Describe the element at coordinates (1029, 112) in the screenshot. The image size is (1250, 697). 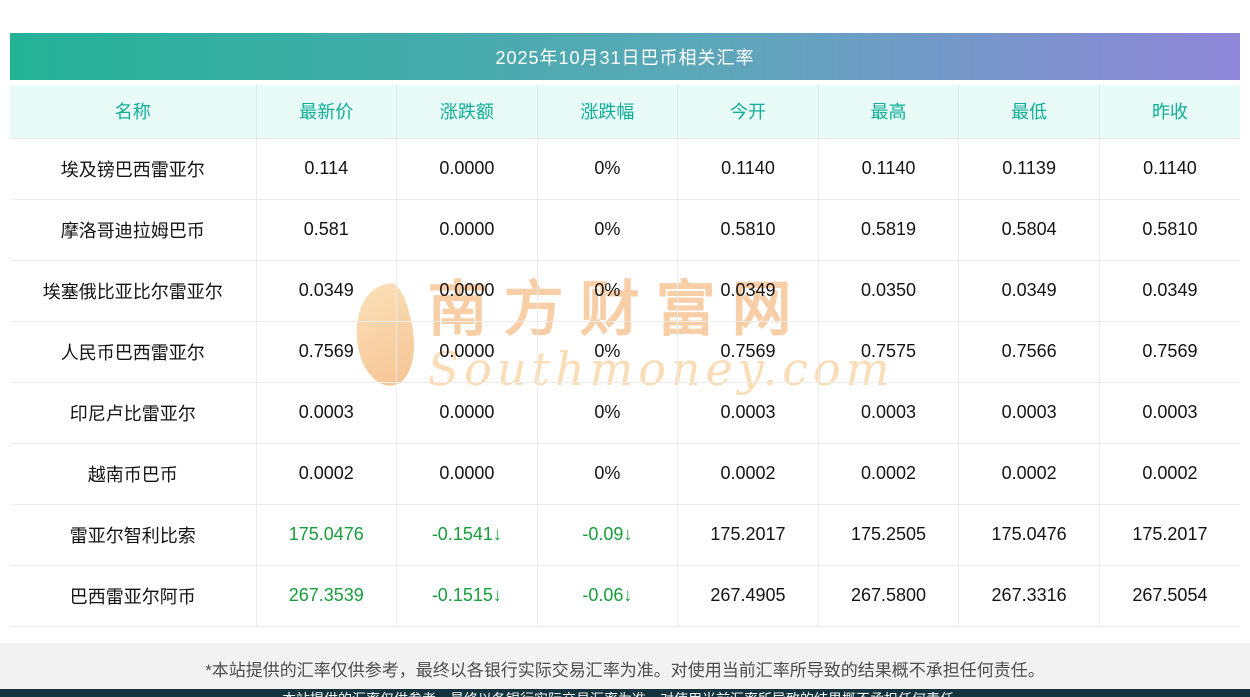
I see `column-header-low: 最低` at that location.